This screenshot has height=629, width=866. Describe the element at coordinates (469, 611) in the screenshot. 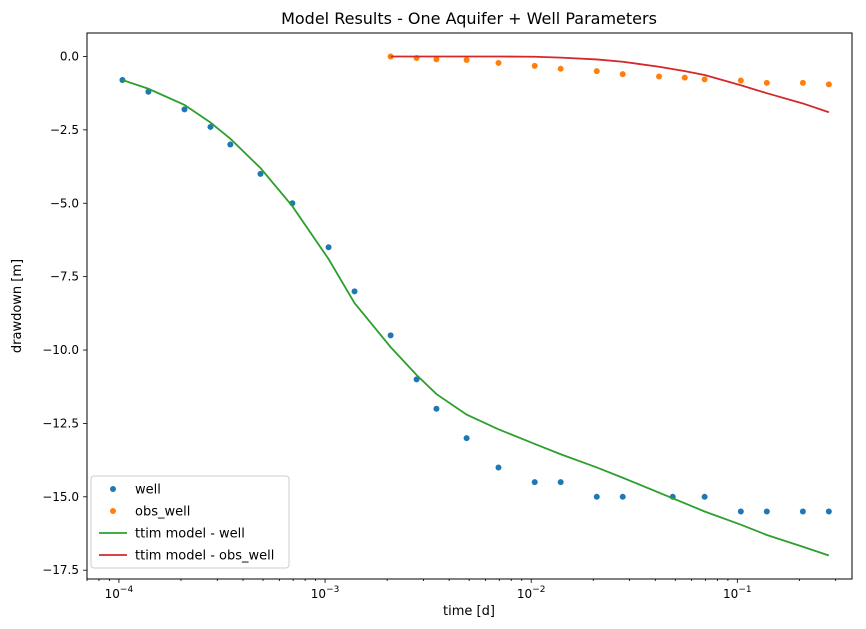

I see `x-axis-label: time [d]` at that location.